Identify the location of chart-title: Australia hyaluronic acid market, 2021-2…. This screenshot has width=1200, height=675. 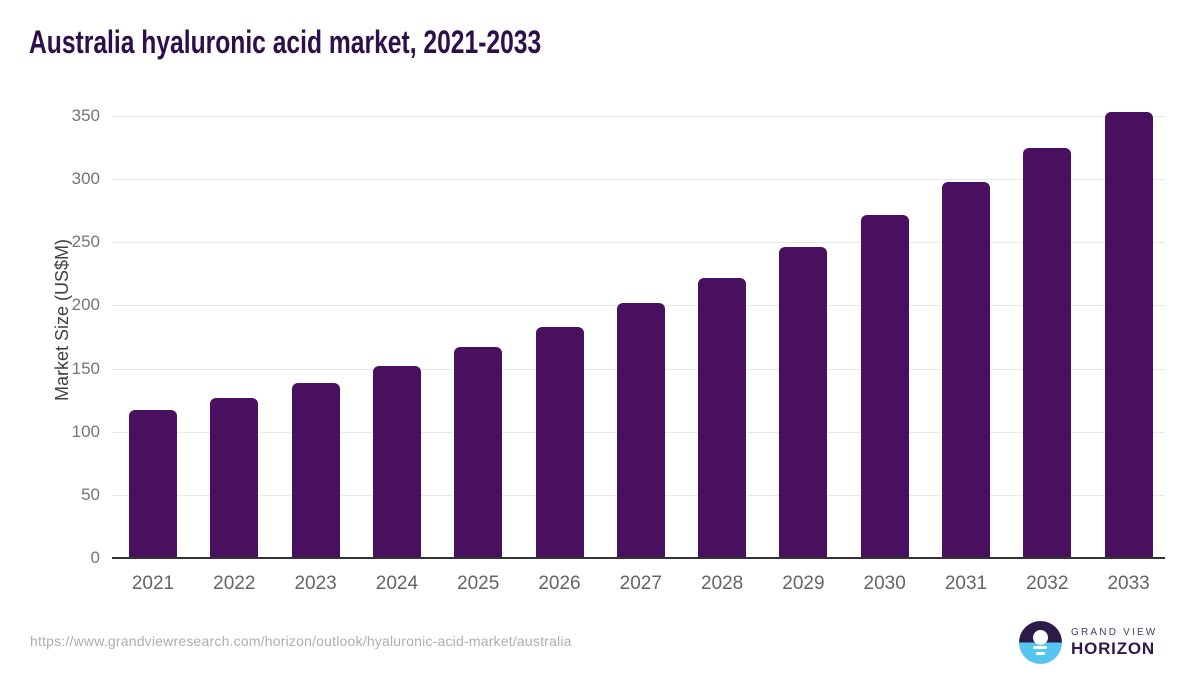
(285, 42).